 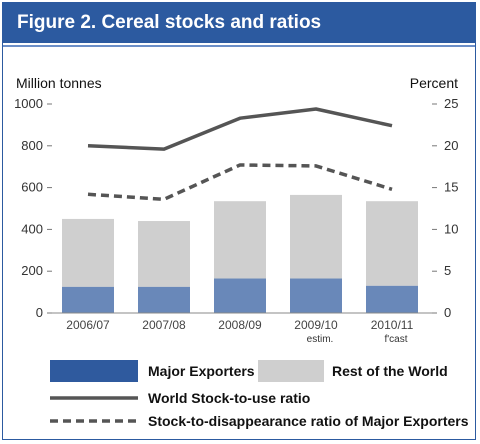 I want to click on x-tick-label: 2010/11, so click(x=392, y=325).